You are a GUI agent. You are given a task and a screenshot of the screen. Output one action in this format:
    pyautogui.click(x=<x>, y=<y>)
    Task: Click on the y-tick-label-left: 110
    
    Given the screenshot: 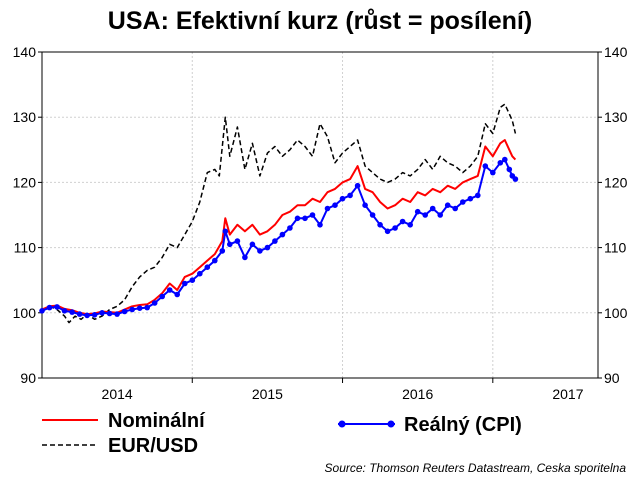 What is the action you would take?
    pyautogui.click(x=25, y=248)
    